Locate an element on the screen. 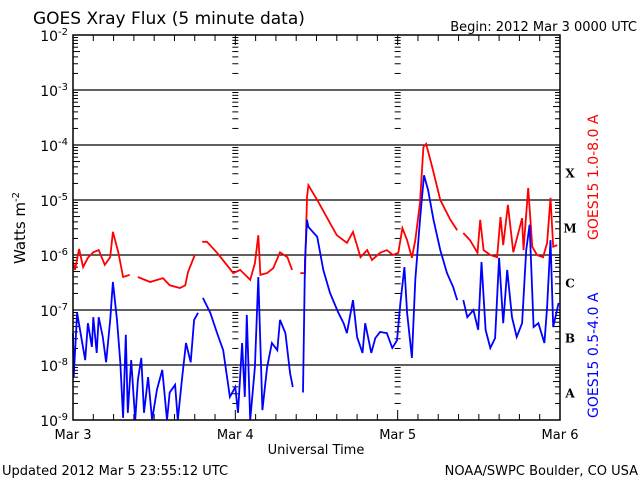 This screenshot has height=480, width=640. flare-class-label: M is located at coordinates (569, 229).